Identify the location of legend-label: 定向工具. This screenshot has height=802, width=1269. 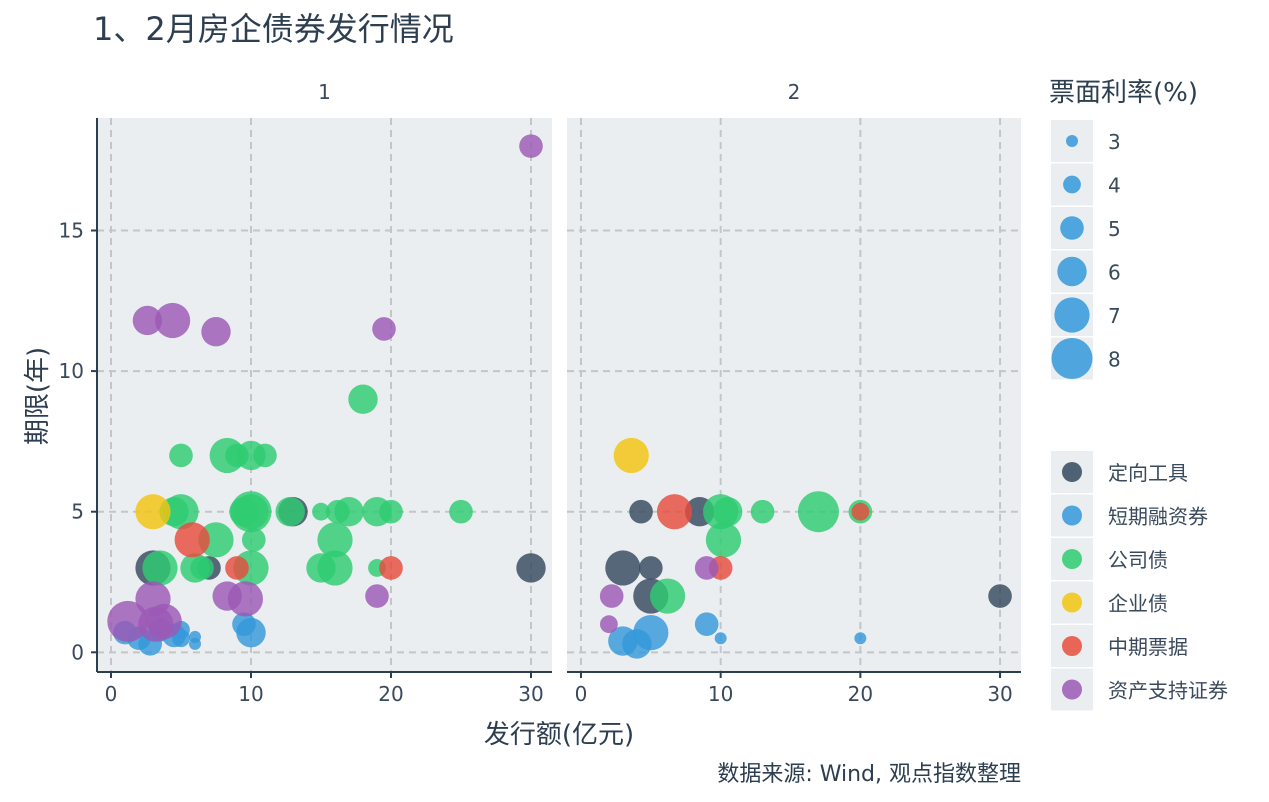
(1148, 473).